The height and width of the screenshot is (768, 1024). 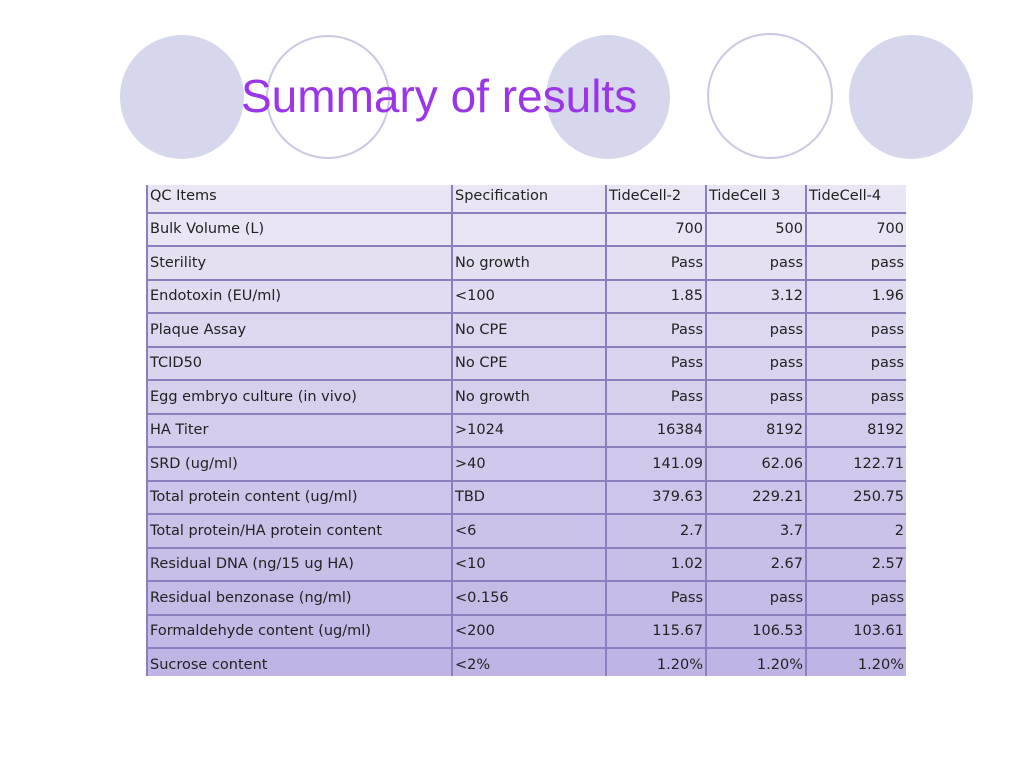 What do you see at coordinates (855, 531) in the screenshot?
I see `tidecell-4-cell: 2` at bounding box center [855, 531].